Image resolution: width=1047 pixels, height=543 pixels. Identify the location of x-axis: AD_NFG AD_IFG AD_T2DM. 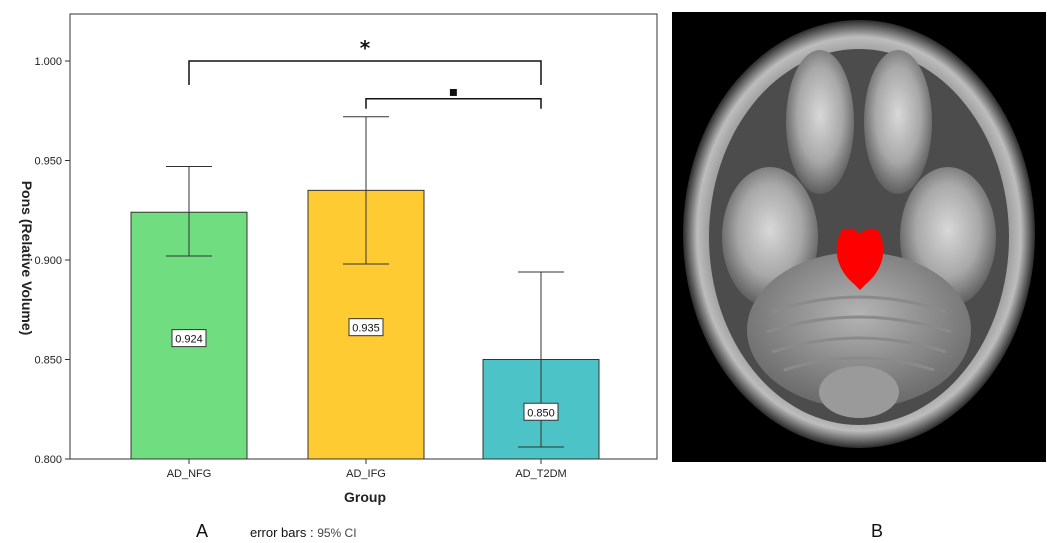
(367, 469).